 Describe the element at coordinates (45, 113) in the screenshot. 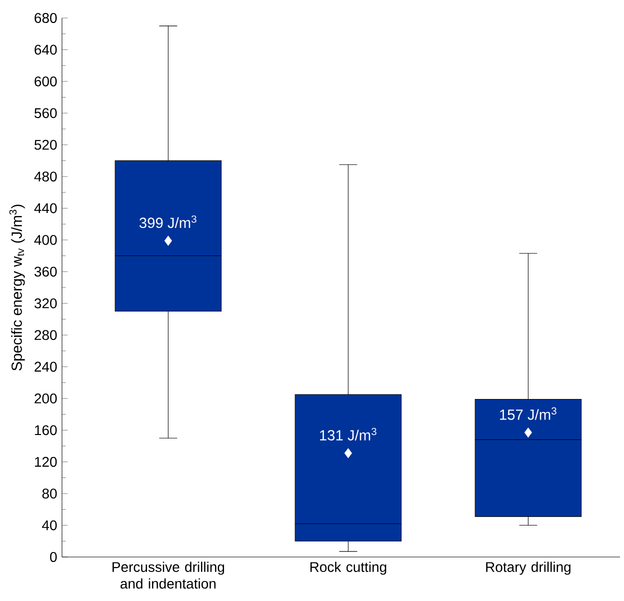

I see `y-tick-label: 560` at that location.